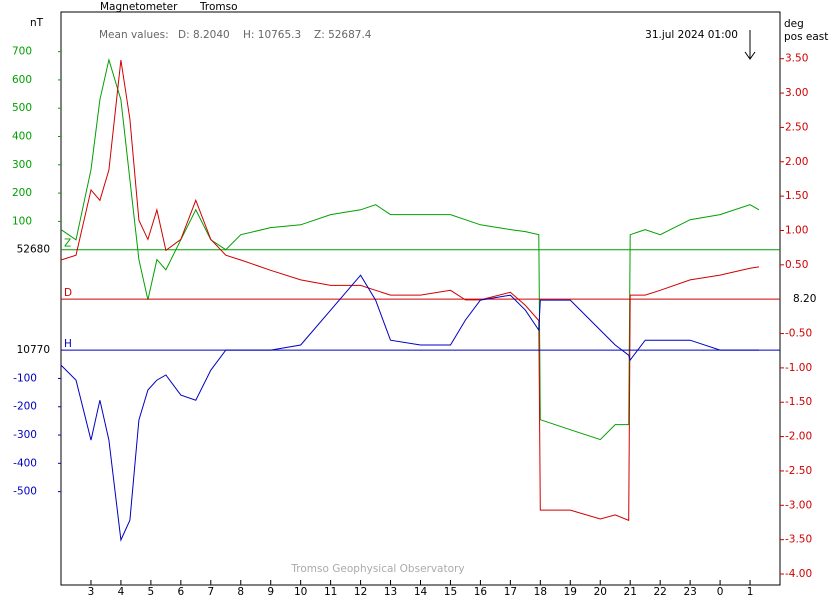 The image size is (830, 600). Describe the element at coordinates (390, 592) in the screenshot. I see `x-tick-label: 13` at that location.